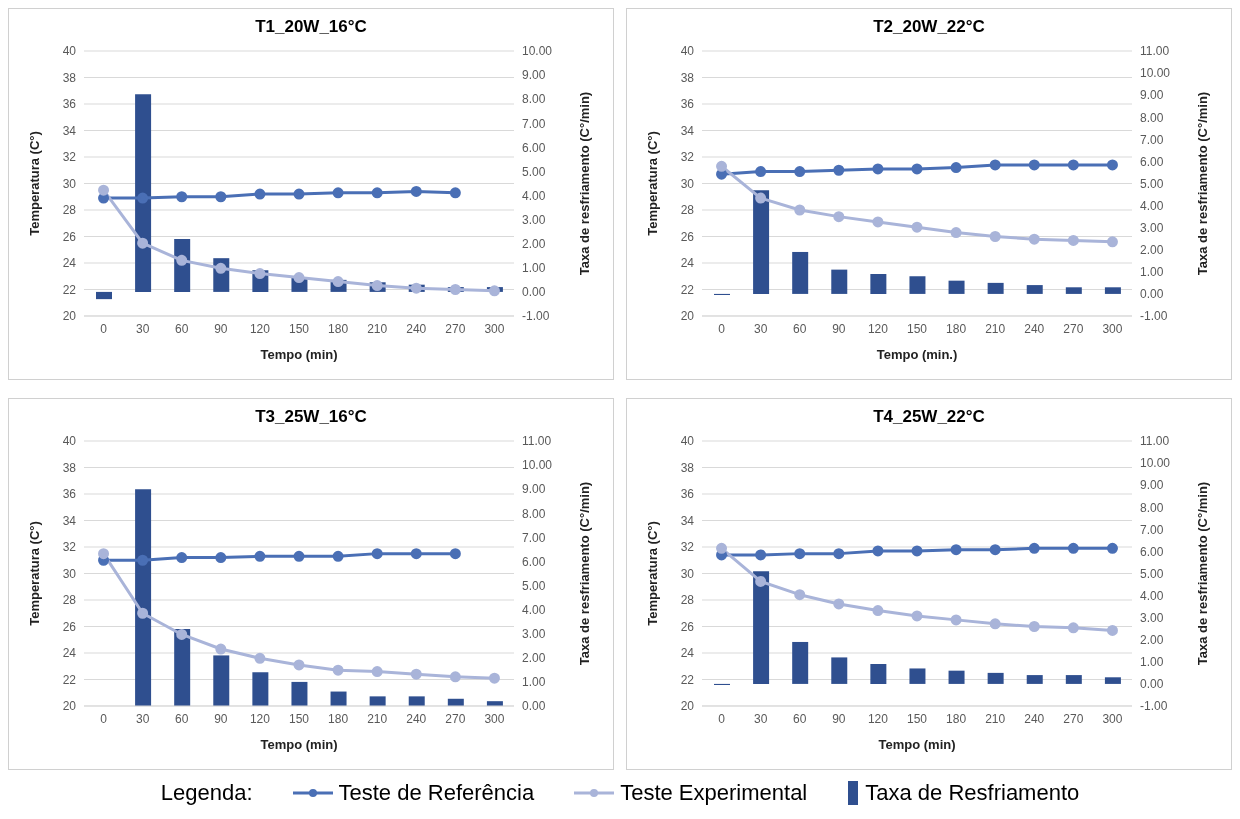 Image resolution: width=1240 pixels, height=819 pixels. I want to click on y-tick-label: 20, so click(687, 706).